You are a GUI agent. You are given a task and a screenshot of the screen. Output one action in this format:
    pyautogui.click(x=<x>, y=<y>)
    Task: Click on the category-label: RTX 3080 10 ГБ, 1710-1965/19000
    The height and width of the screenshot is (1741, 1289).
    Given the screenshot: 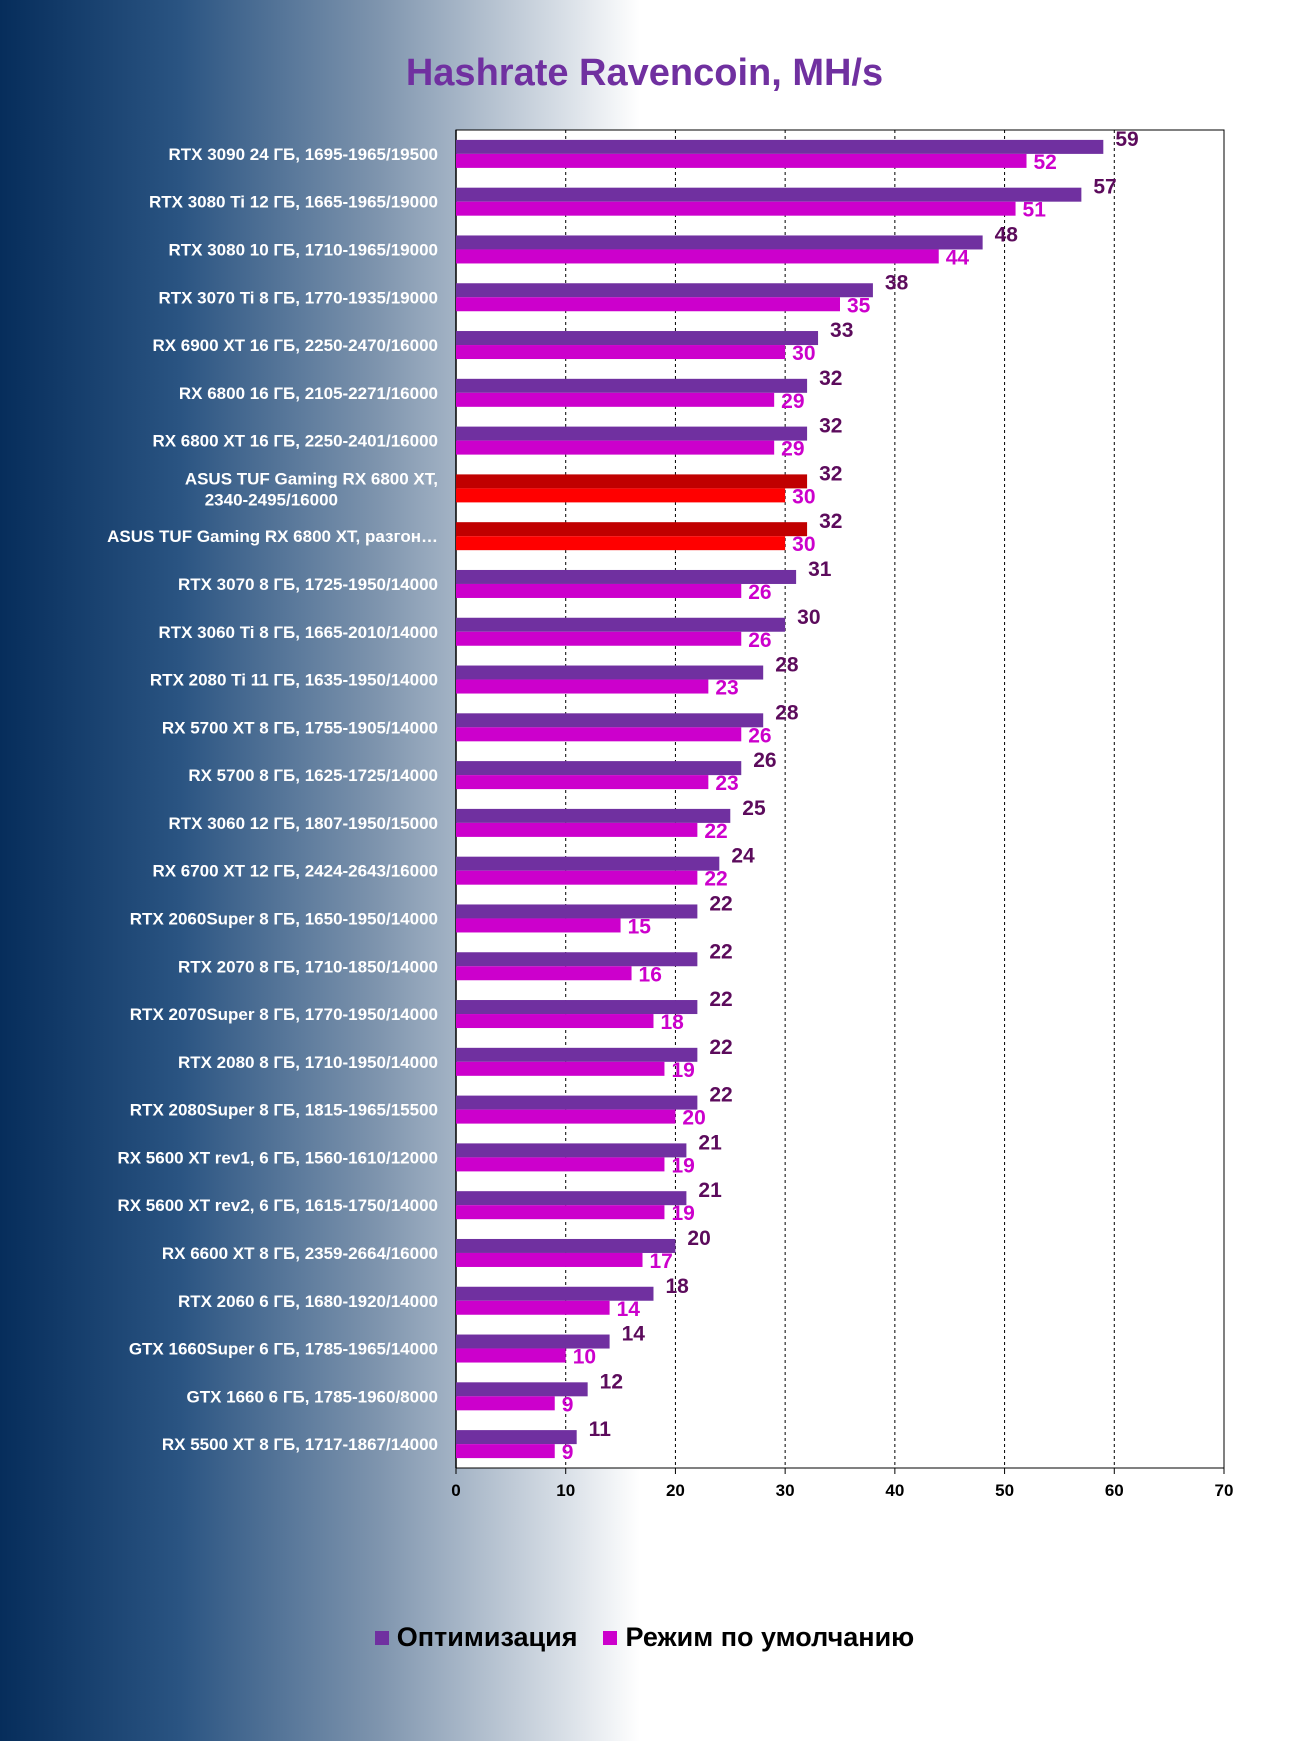 What is the action you would take?
    pyautogui.click(x=304, y=249)
    